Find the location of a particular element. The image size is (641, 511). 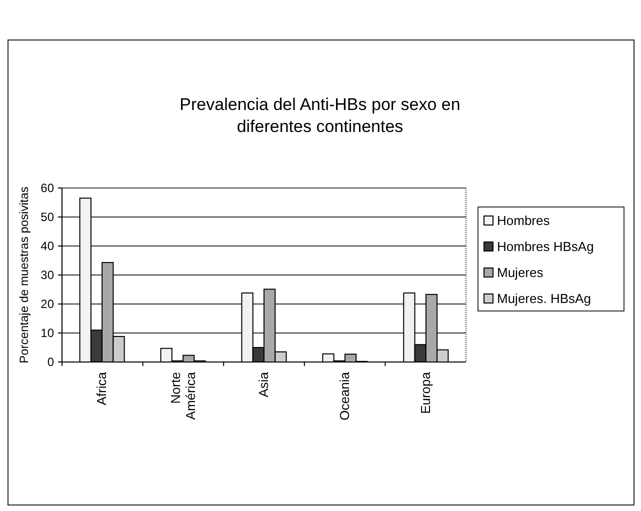

y-tick-label: 20 is located at coordinates (47, 304).